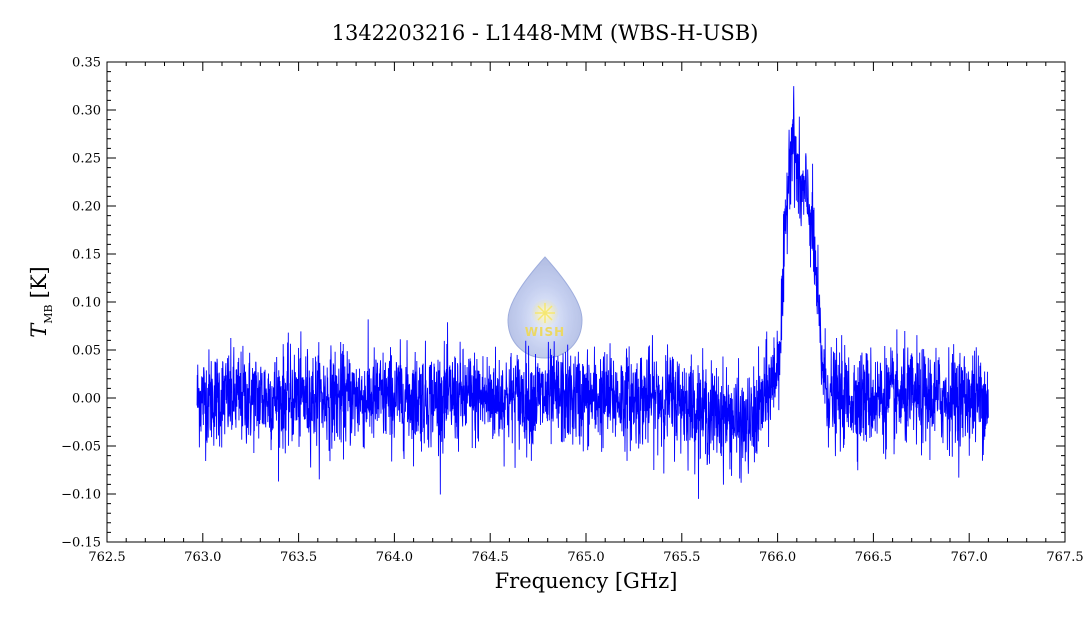 This screenshot has width=1090, height=618. What do you see at coordinates (39, 330) in the screenshot?
I see `y-axis-label-symbol: T` at bounding box center [39, 330].